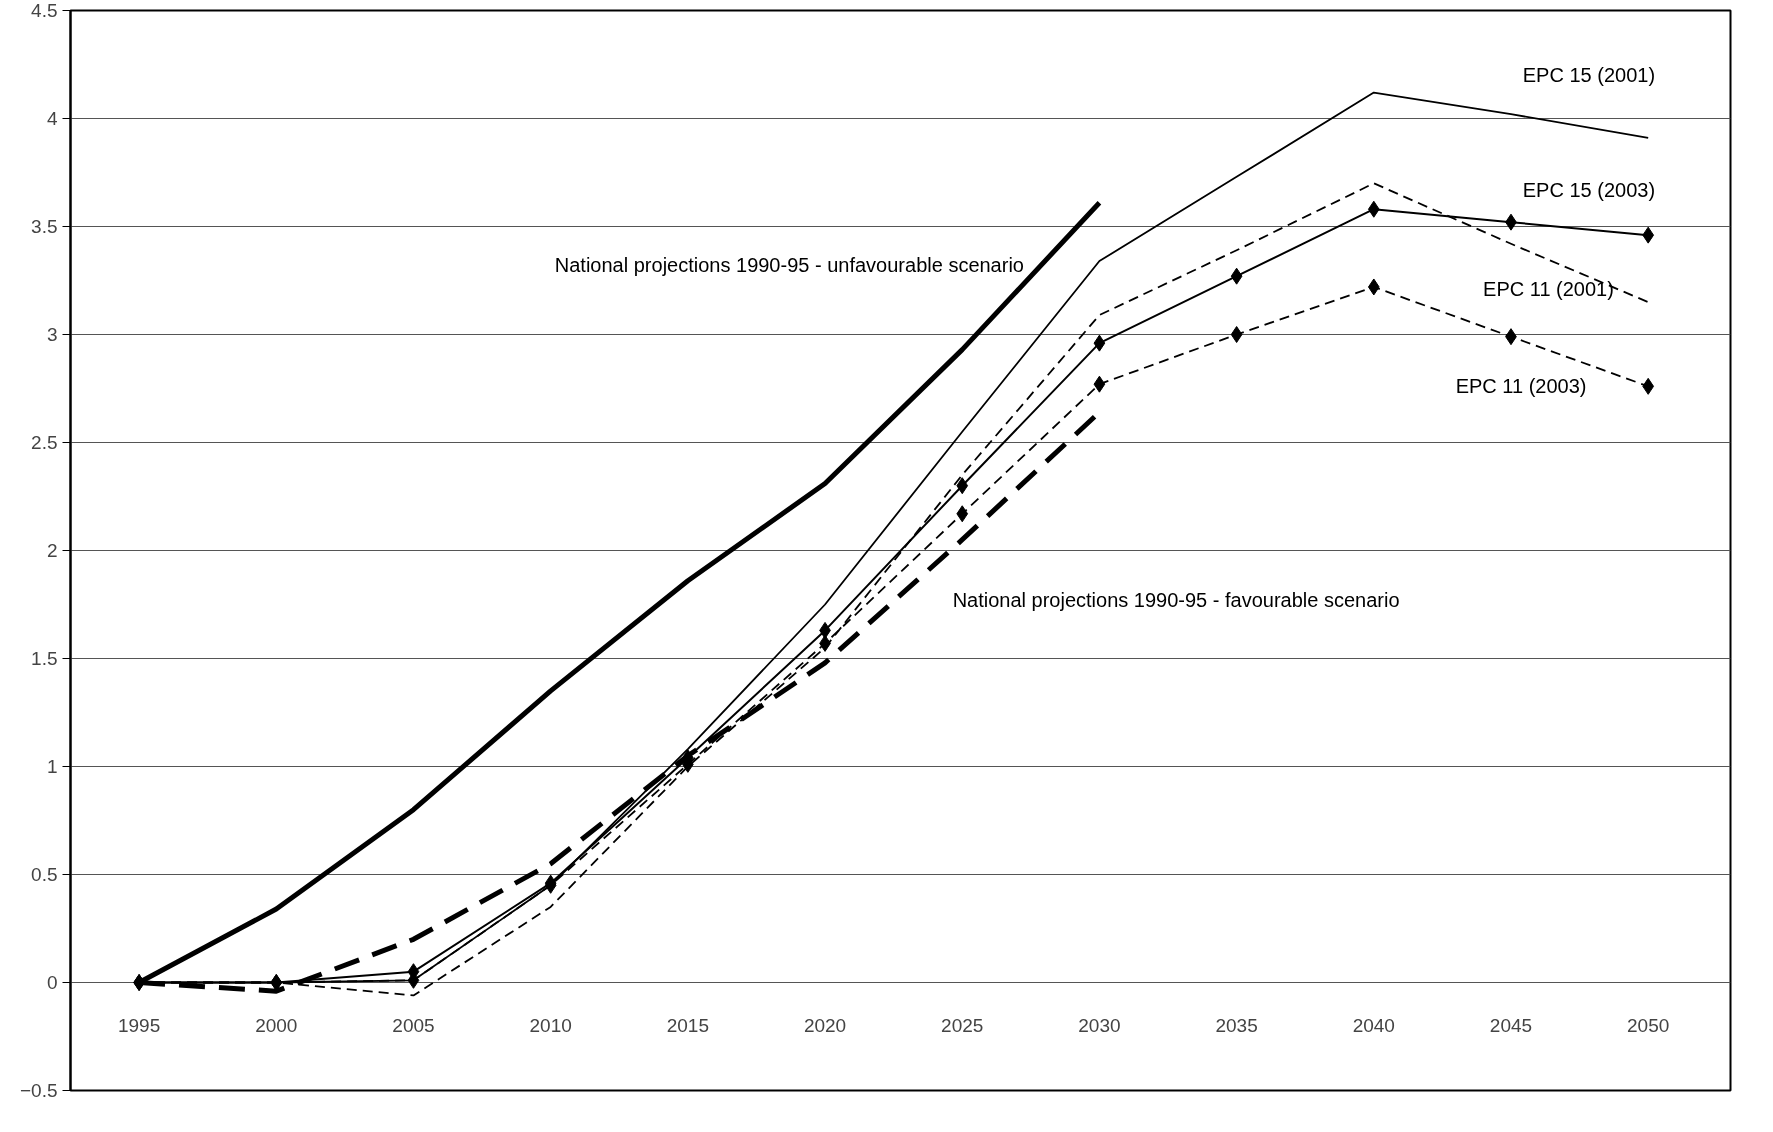  I want to click on series-label: EPC 11 (2001), so click(1548, 289).